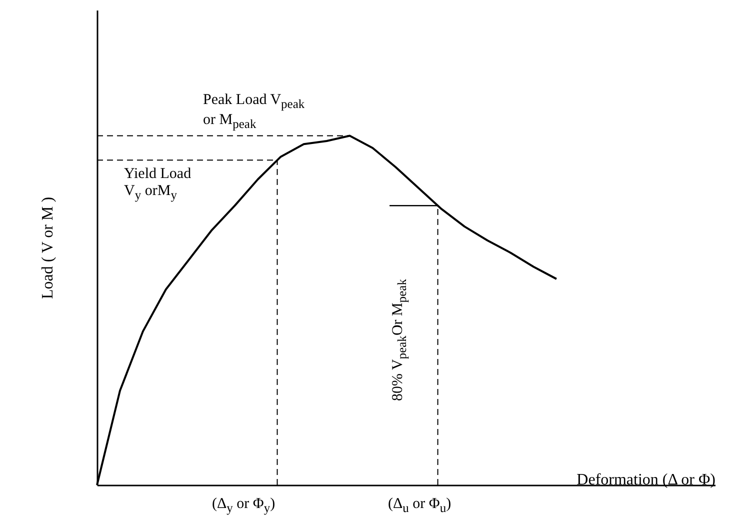 The width and height of the screenshot is (743, 526). What do you see at coordinates (646, 480) in the screenshot?
I see `x-axis-title: Deformation (Δ or Φ)` at bounding box center [646, 480].